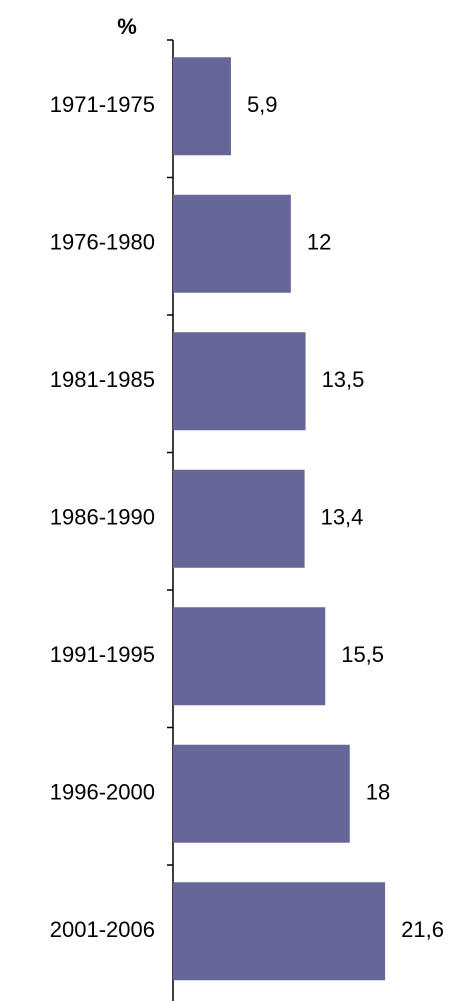  Describe the element at coordinates (102, 929) in the screenshot. I see `category-label: 2001-2006` at that location.